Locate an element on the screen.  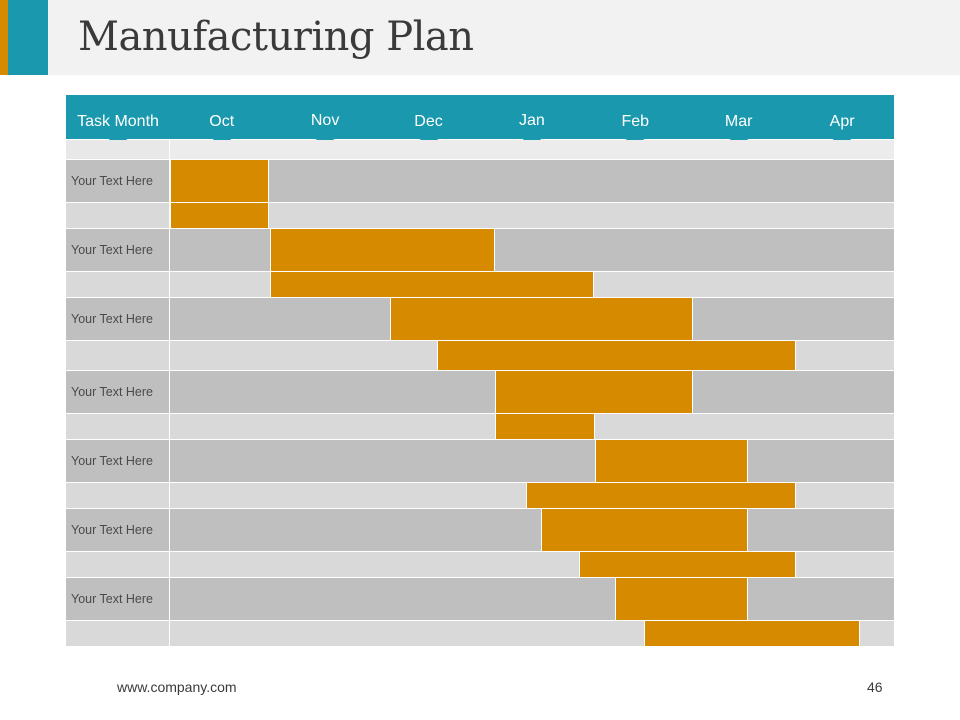
timeline-header is located at coordinates (480, 117).